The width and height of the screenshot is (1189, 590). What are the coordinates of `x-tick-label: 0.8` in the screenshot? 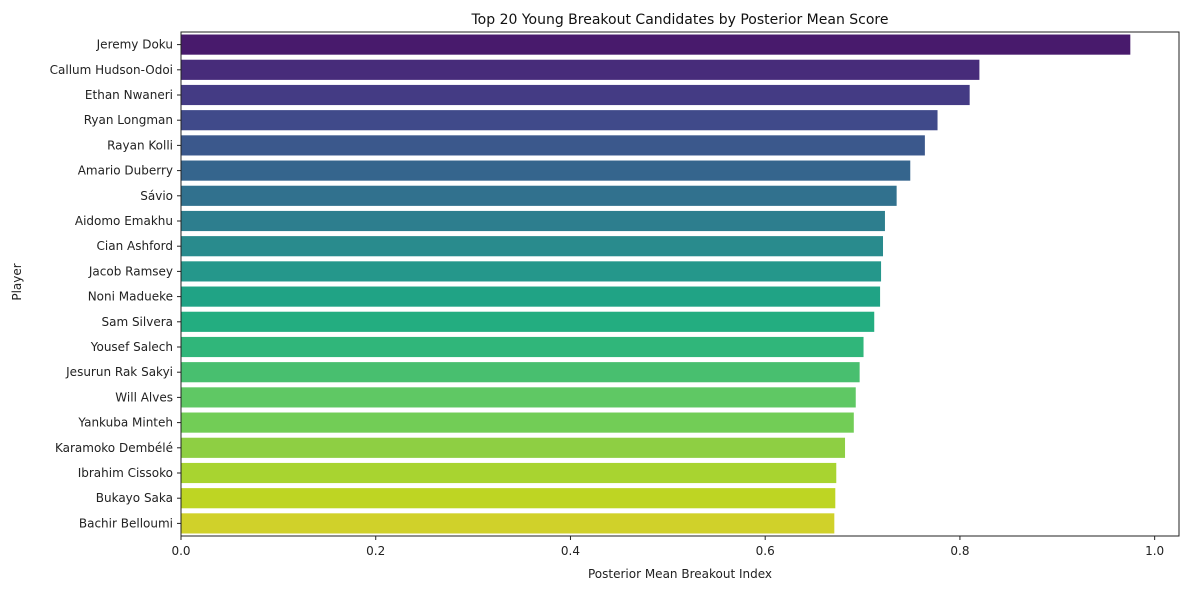 It's located at (959, 551).